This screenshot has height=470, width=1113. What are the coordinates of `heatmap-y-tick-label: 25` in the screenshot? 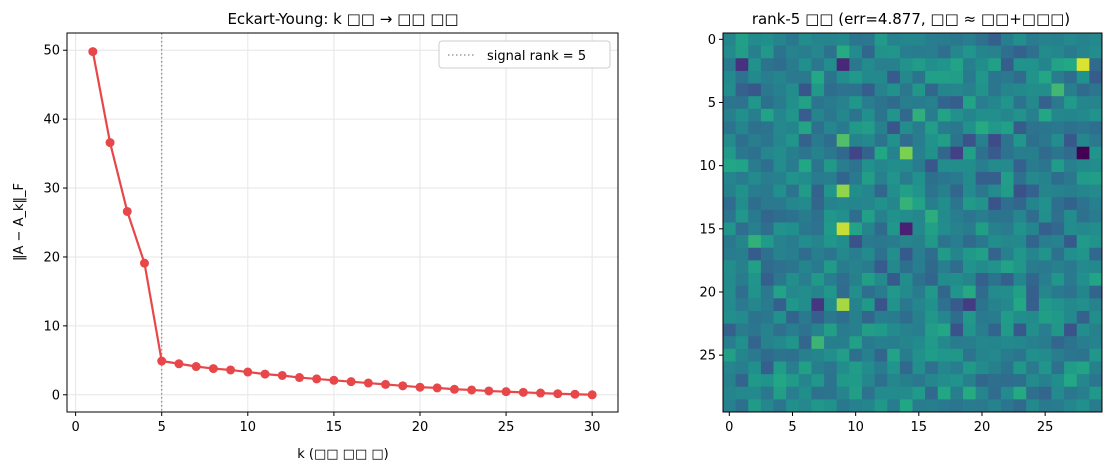 It's located at (707, 356).